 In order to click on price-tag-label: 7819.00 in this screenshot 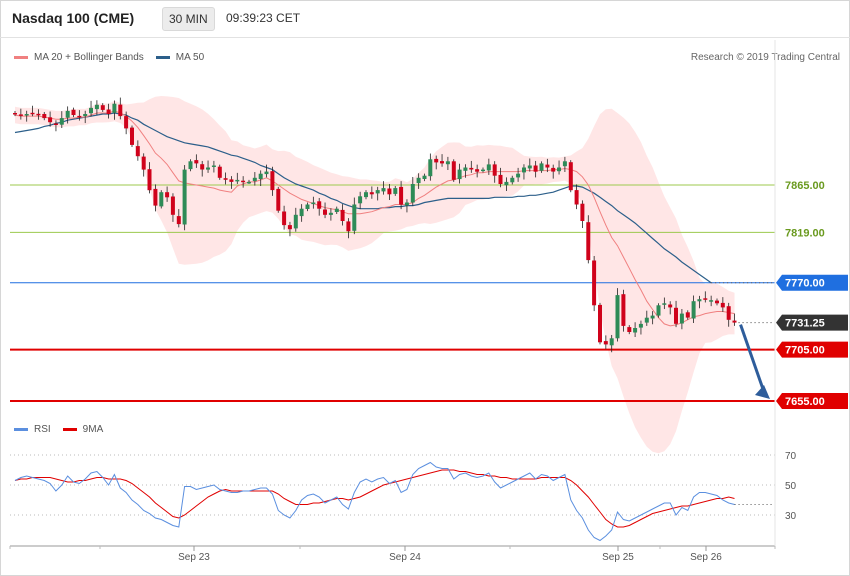, I will do `click(805, 233)`.